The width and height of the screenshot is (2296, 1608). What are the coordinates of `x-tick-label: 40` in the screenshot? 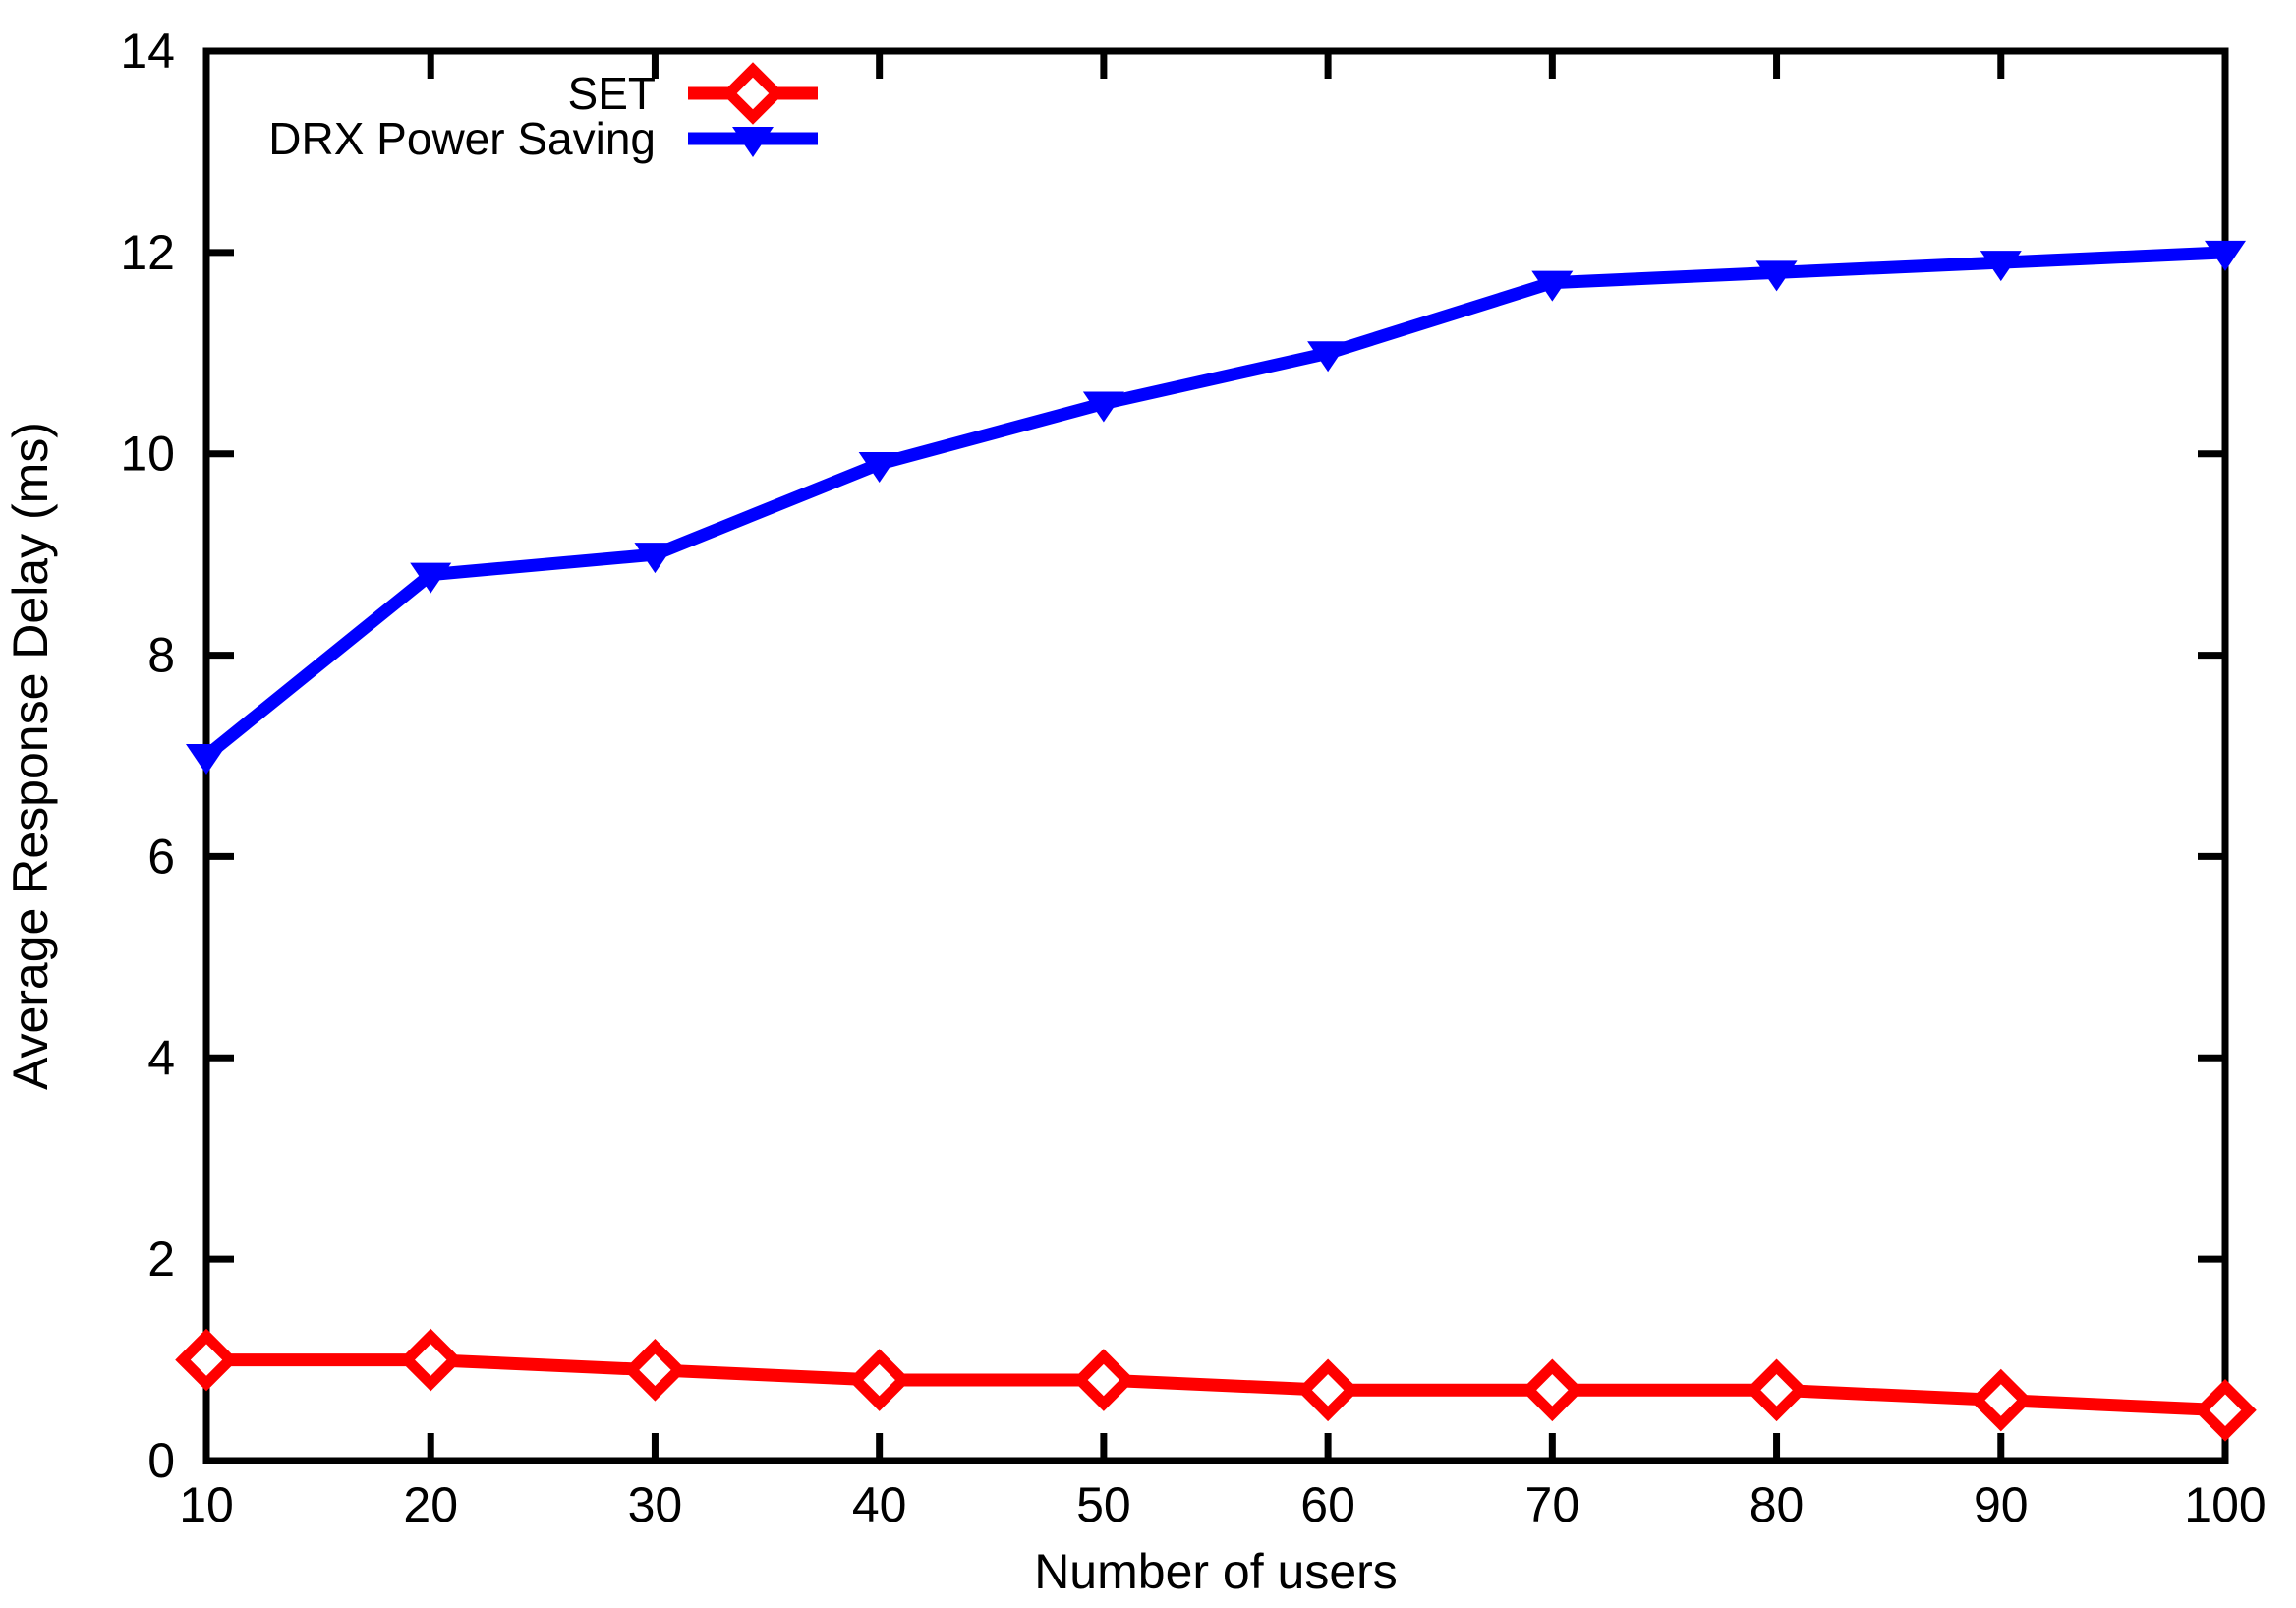 It's located at (879, 1504).